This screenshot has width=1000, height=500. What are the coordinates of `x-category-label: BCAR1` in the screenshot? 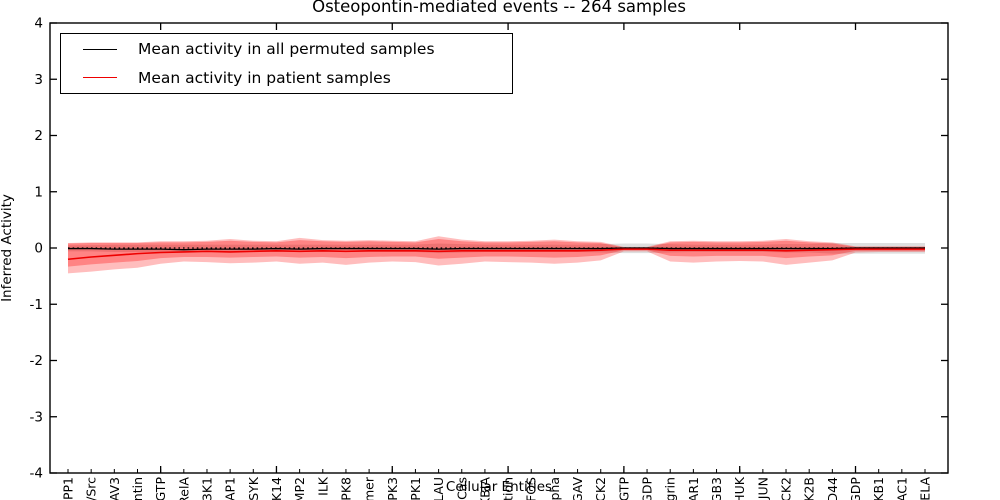 It's located at (693, 488).